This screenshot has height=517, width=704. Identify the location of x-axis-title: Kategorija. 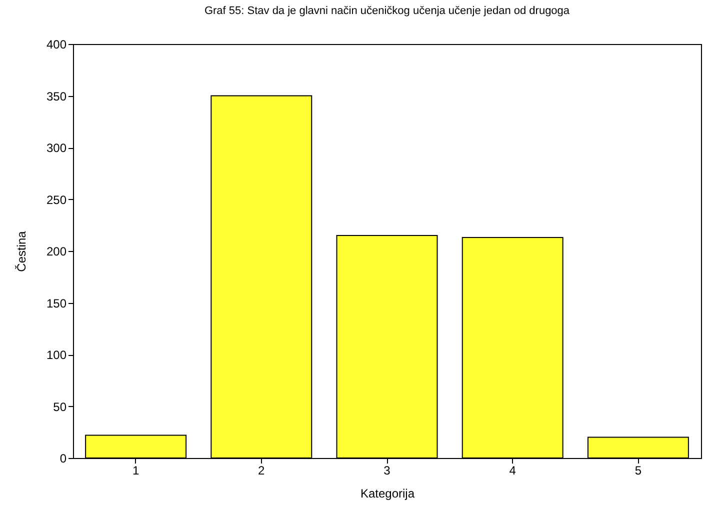
(387, 493).